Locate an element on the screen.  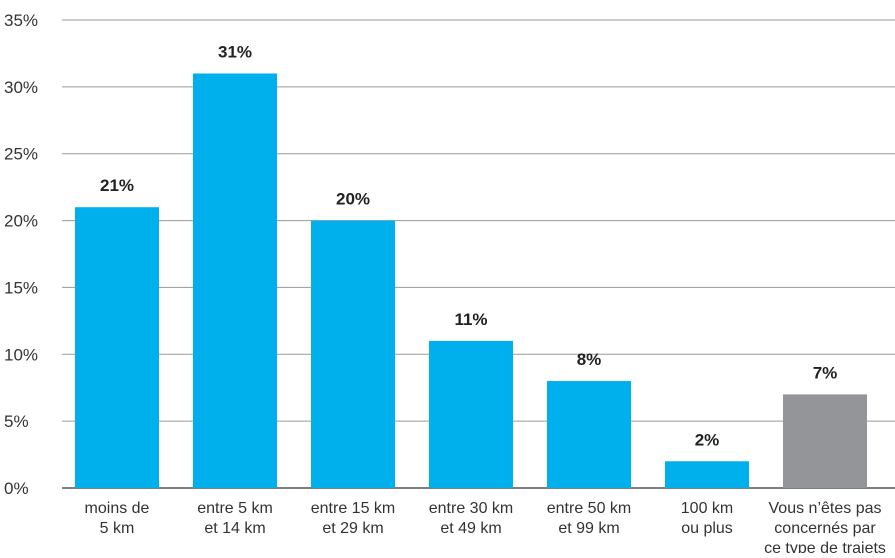
category-label-line: 5 km is located at coordinates (117, 528).